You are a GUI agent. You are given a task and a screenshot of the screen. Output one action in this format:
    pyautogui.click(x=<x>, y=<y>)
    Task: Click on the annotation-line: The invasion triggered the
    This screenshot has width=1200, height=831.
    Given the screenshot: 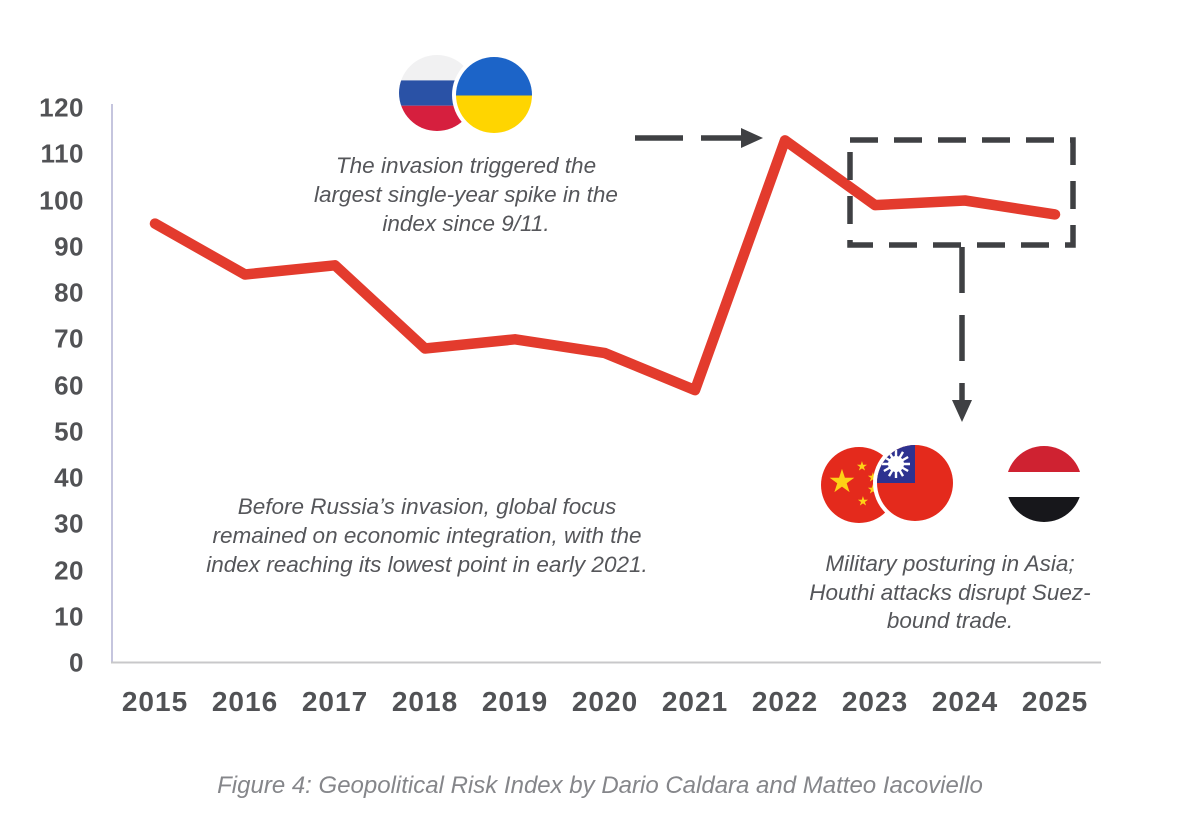 What is the action you would take?
    pyautogui.click(x=466, y=165)
    